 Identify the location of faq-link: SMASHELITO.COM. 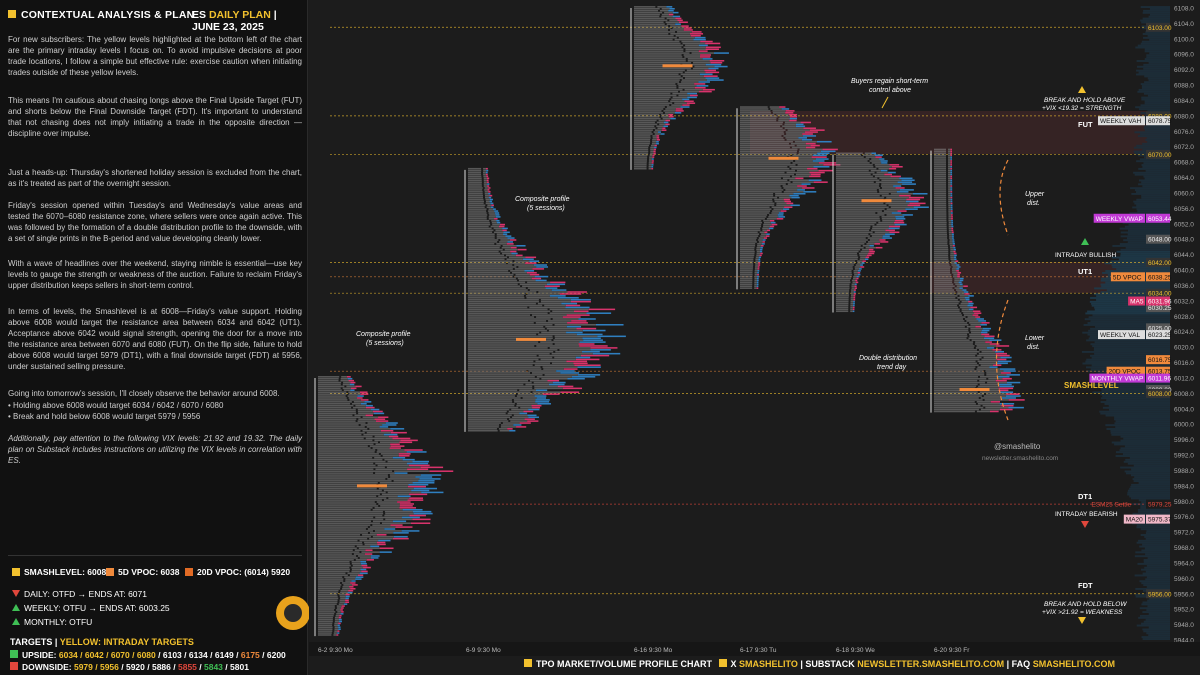
(1074, 664).